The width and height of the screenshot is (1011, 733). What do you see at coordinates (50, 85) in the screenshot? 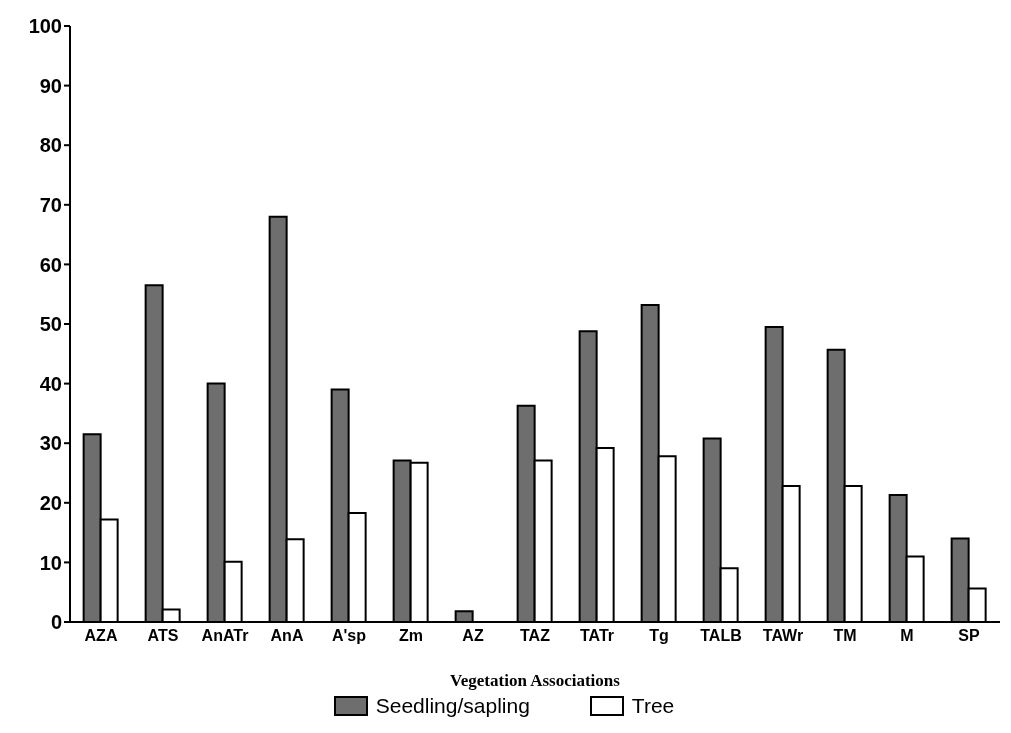
I see `y-tick-label: 90` at bounding box center [50, 85].